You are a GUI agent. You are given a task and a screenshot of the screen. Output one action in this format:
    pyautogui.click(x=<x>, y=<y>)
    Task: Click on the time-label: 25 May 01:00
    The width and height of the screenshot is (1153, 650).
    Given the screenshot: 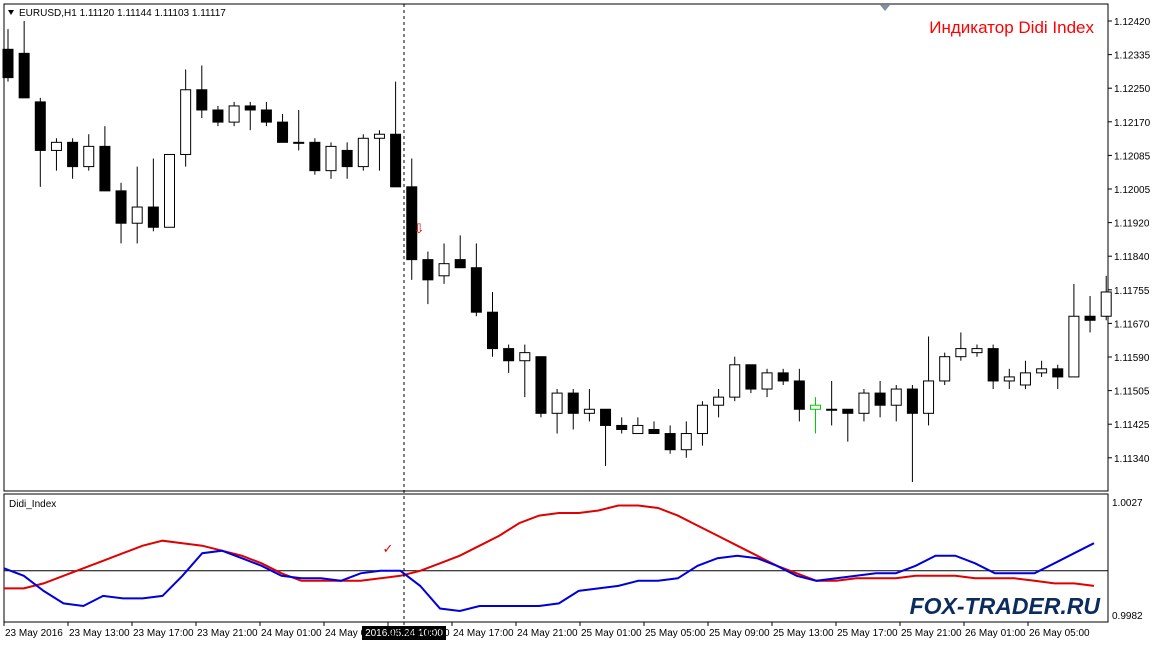 What is the action you would take?
    pyautogui.click(x=611, y=633)
    